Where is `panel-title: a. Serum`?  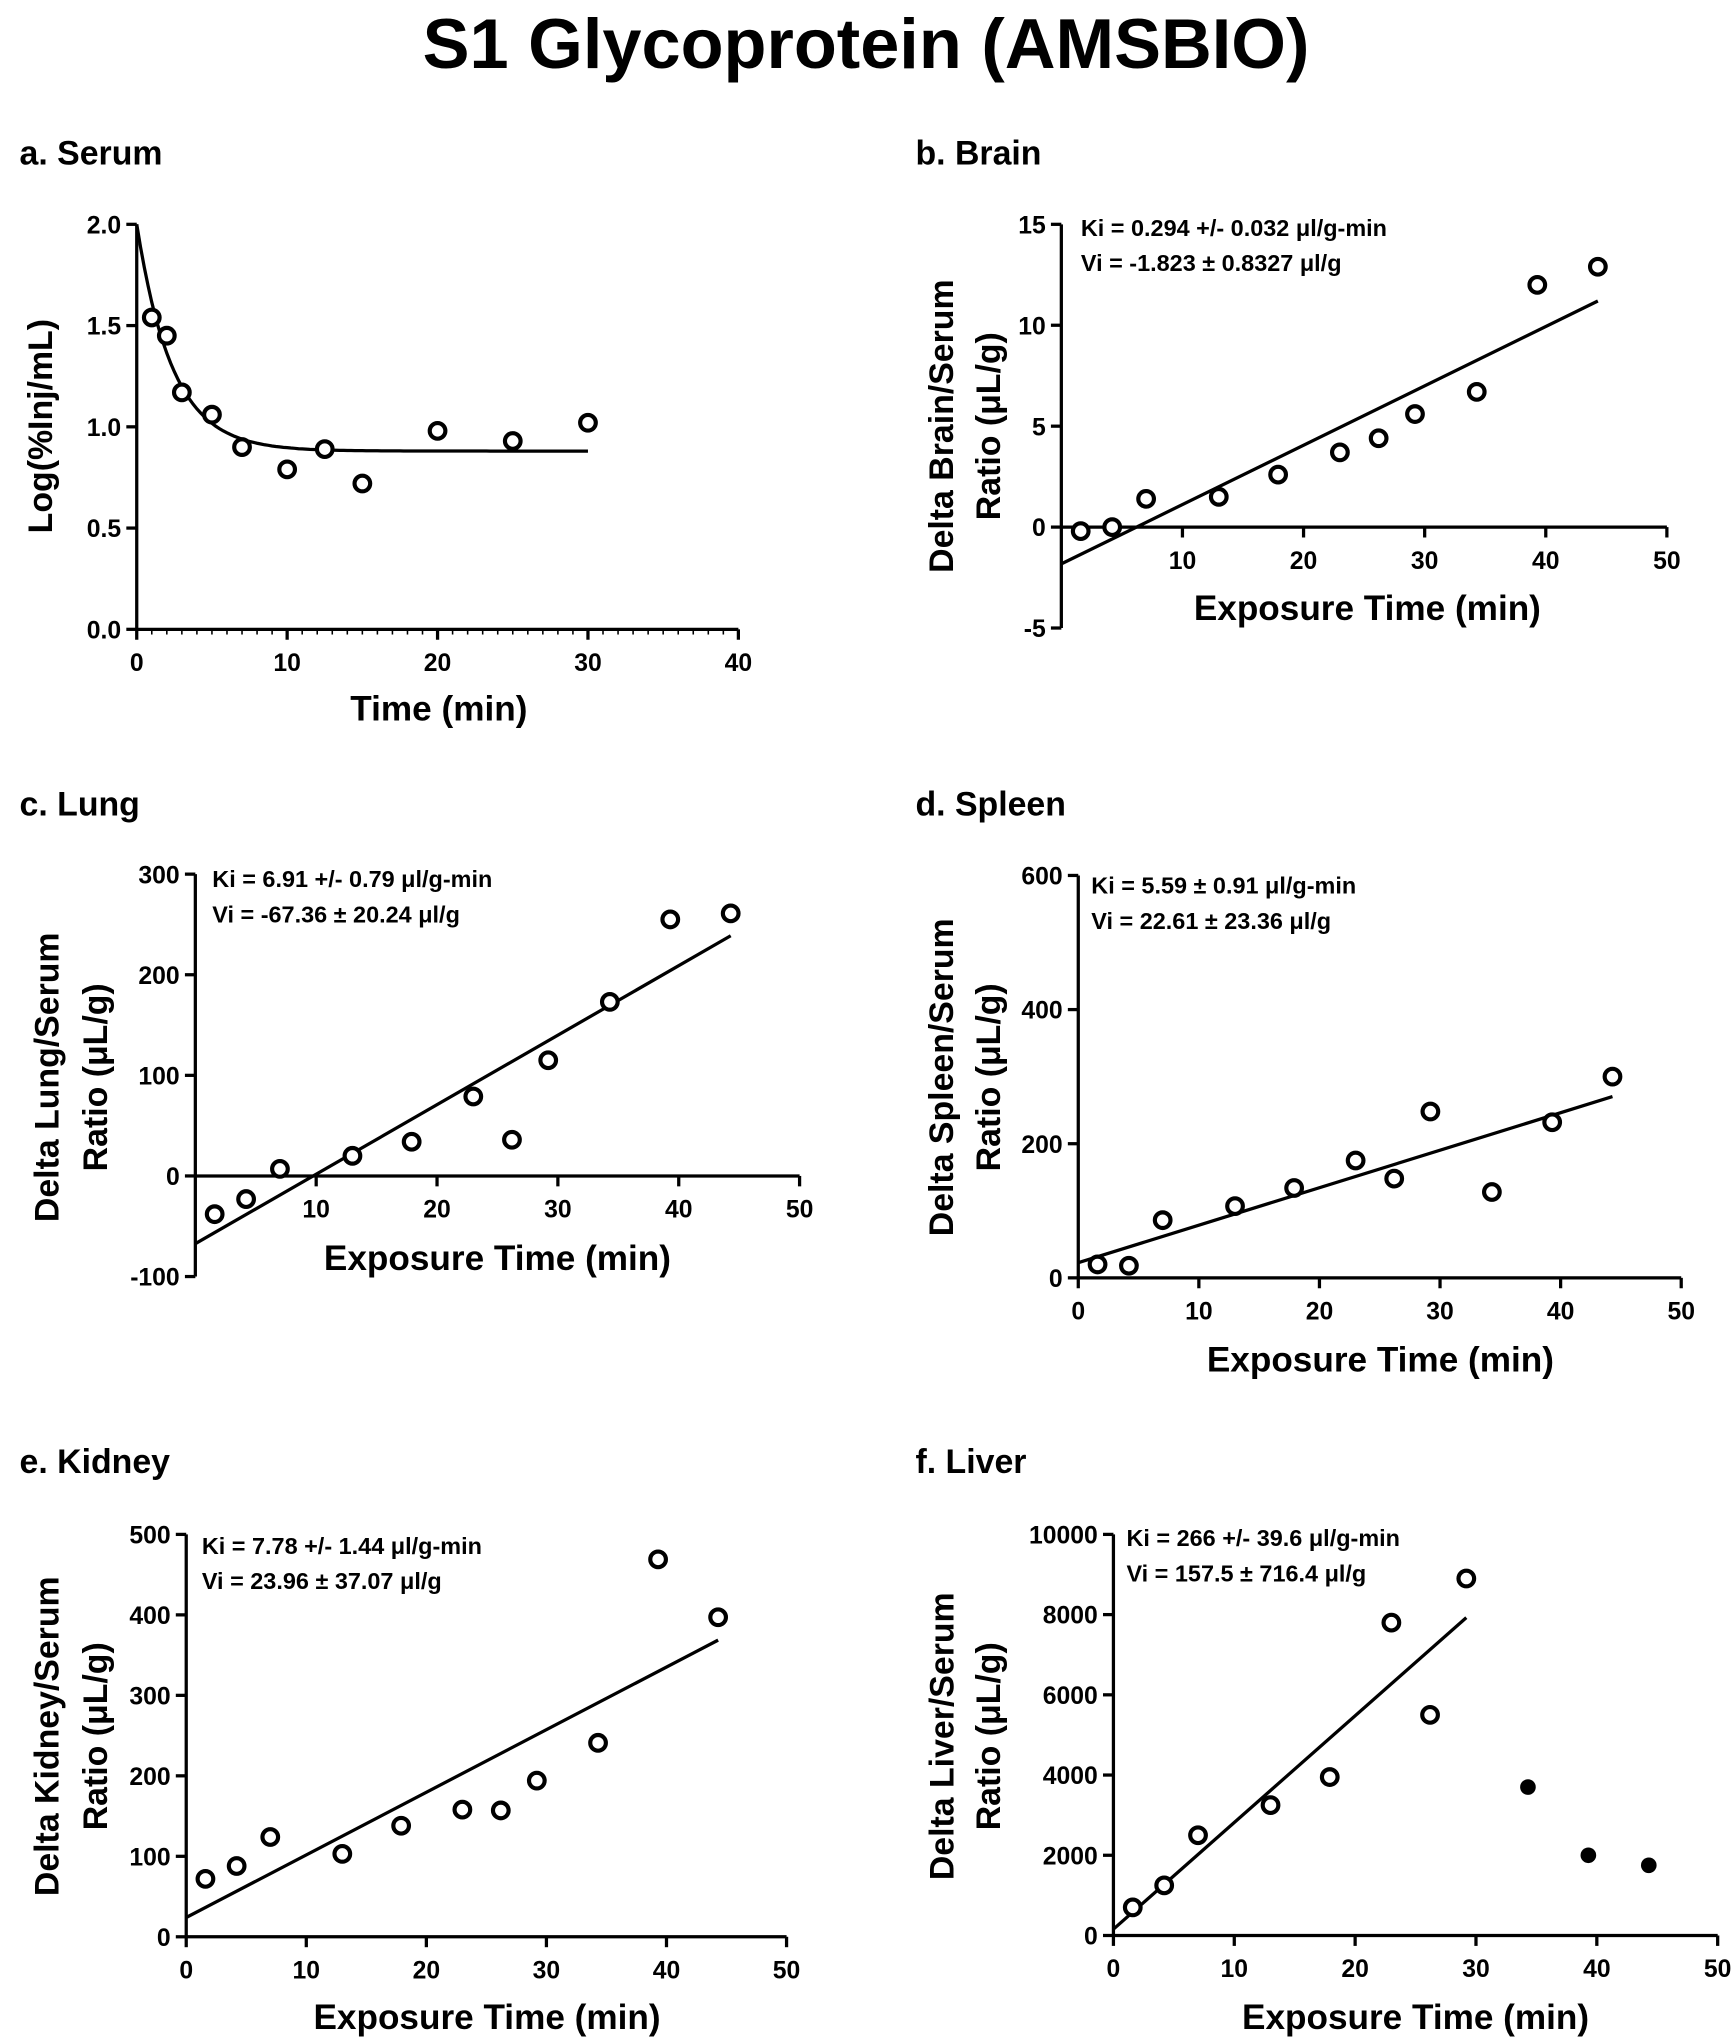 panel-title: a. Serum is located at coordinates (91, 153).